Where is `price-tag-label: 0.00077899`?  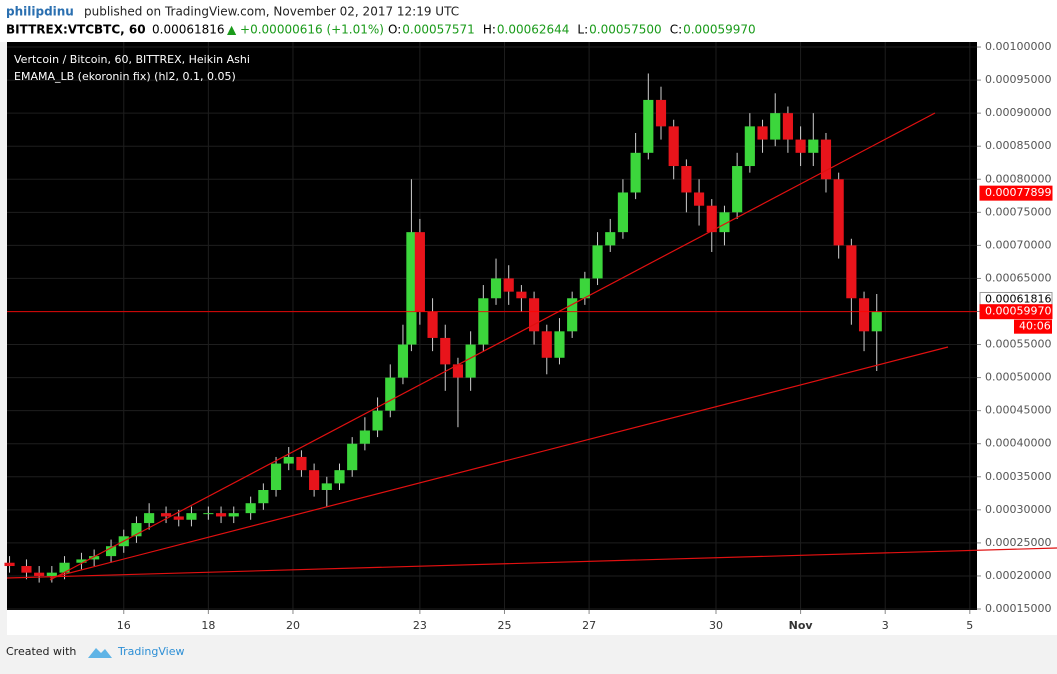
price-tag-label: 0.00077899 is located at coordinates (1018, 192).